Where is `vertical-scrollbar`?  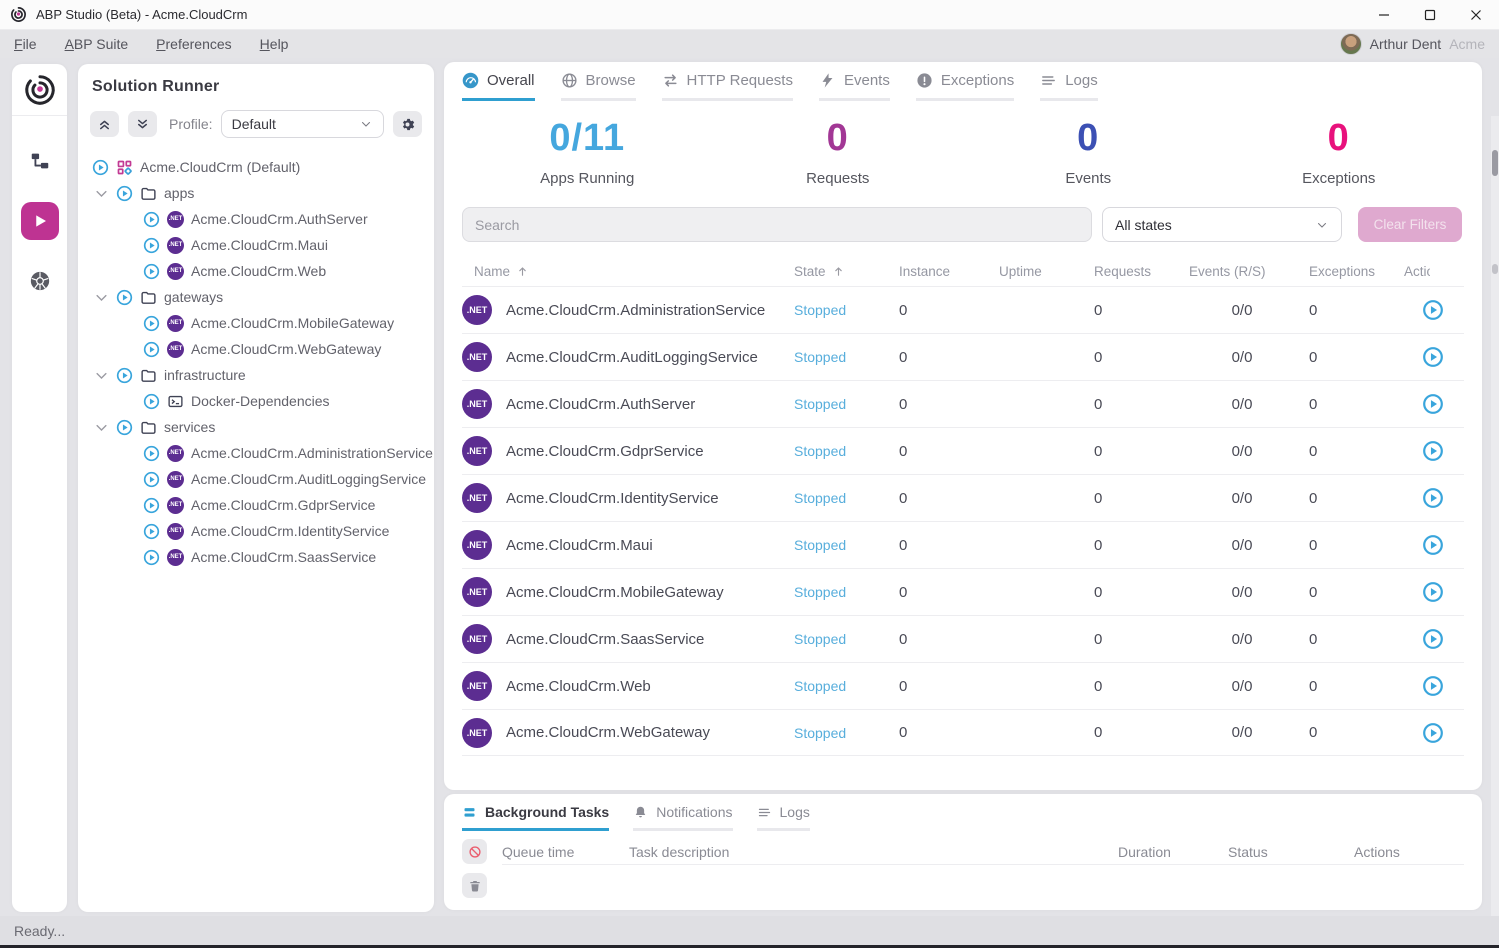 vertical-scrollbar is located at coordinates (1495, 532).